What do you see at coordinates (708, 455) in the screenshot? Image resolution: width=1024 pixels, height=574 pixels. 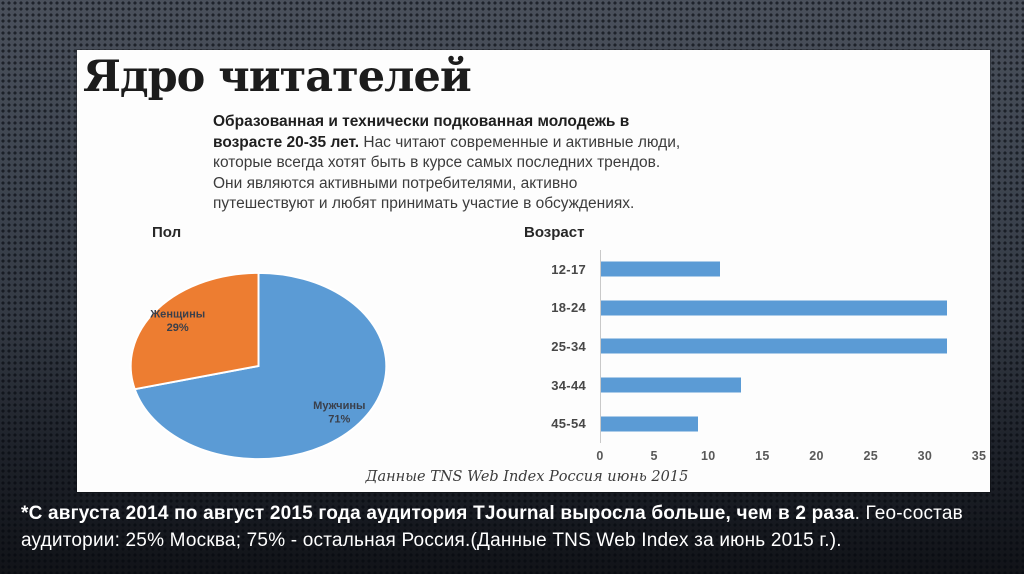 I see `x-axis-tick-10: 10` at bounding box center [708, 455].